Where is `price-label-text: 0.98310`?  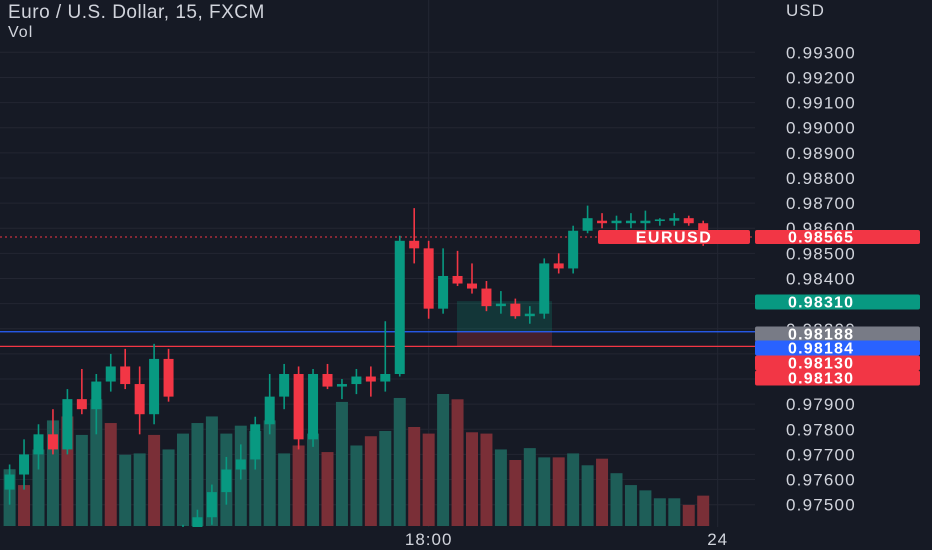
price-label-text: 0.98310 is located at coordinates (821, 303).